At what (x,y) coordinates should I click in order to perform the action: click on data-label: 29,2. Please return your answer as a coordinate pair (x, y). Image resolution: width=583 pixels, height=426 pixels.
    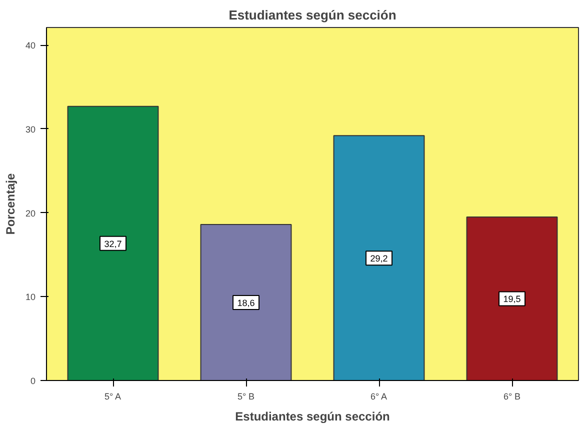
    Looking at the image, I should click on (379, 259).